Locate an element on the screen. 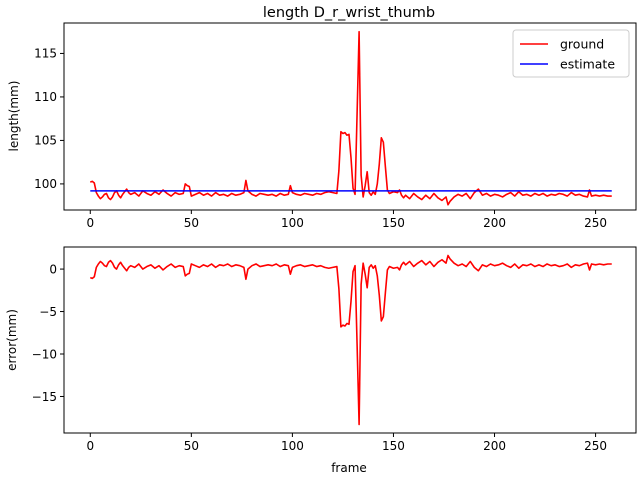 Image resolution: width=640 pixels, height=480 pixels. y-tick-label: 115 is located at coordinates (45, 54).